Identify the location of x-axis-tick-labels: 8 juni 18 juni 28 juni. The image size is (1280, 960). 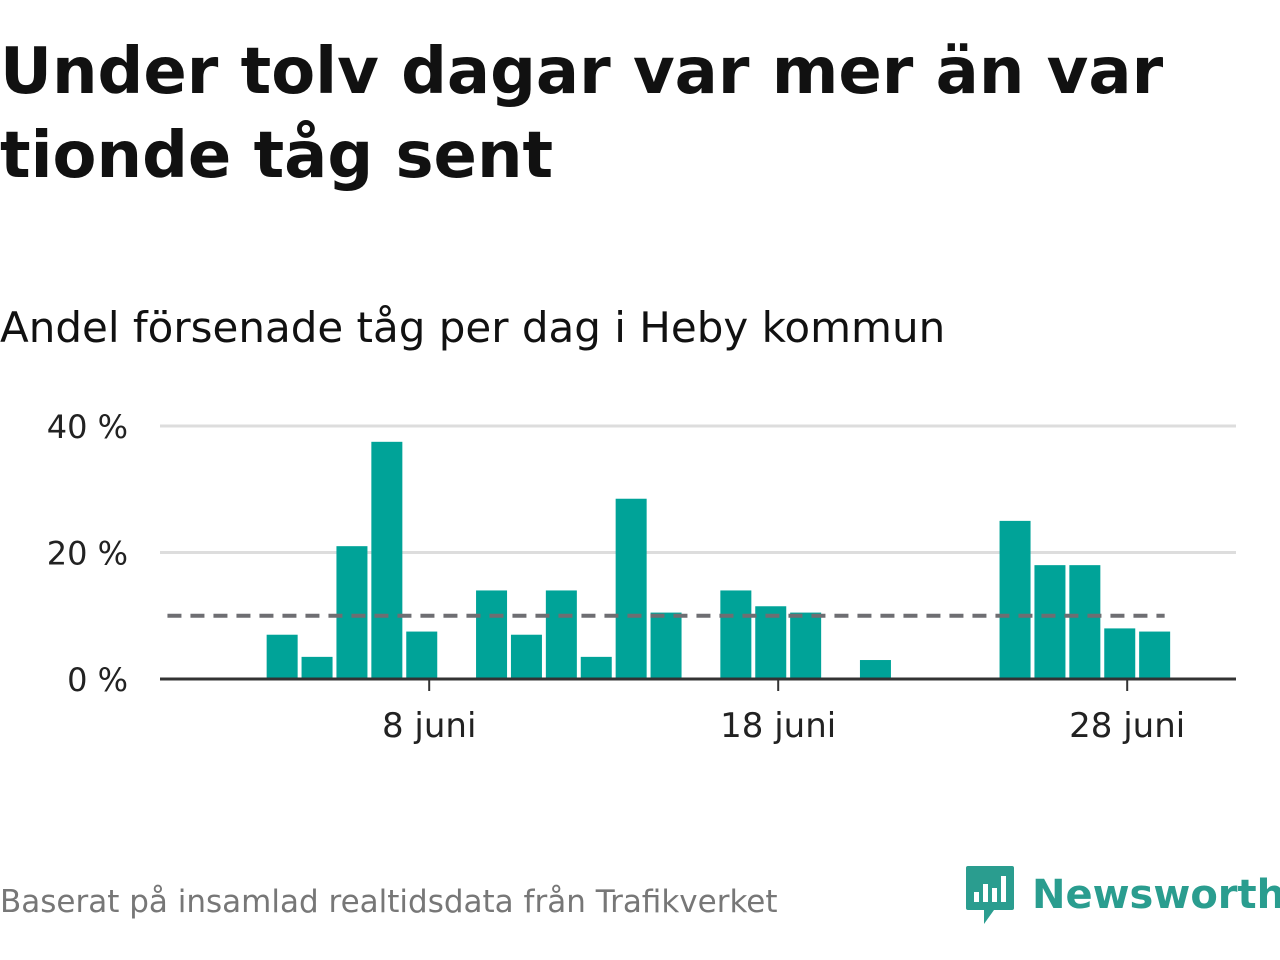
(783, 712).